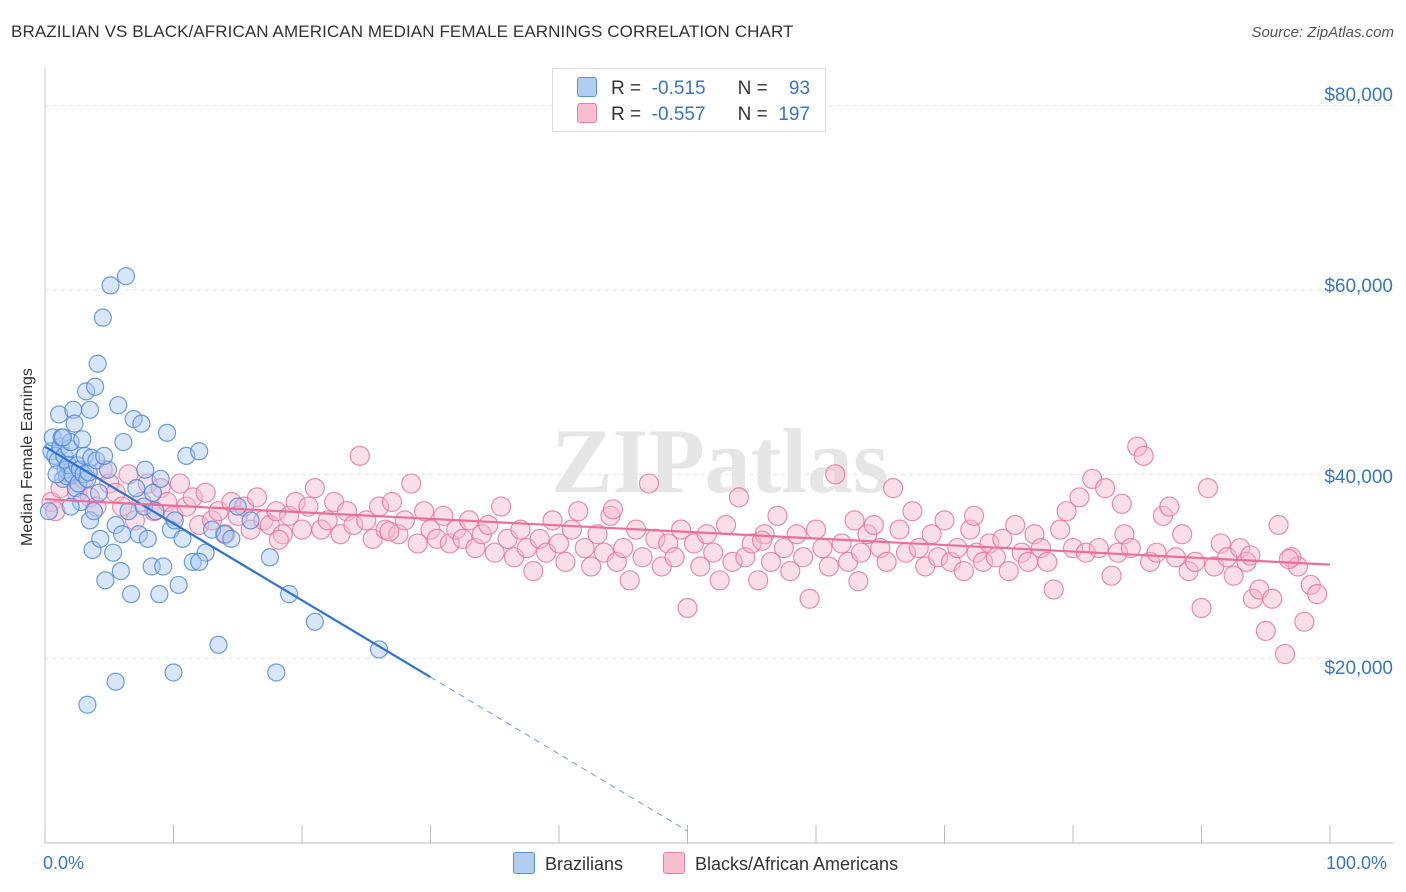 The image size is (1406, 892). What do you see at coordinates (587, 113) in the screenshot?
I see `legend-swatch-black` at bounding box center [587, 113].